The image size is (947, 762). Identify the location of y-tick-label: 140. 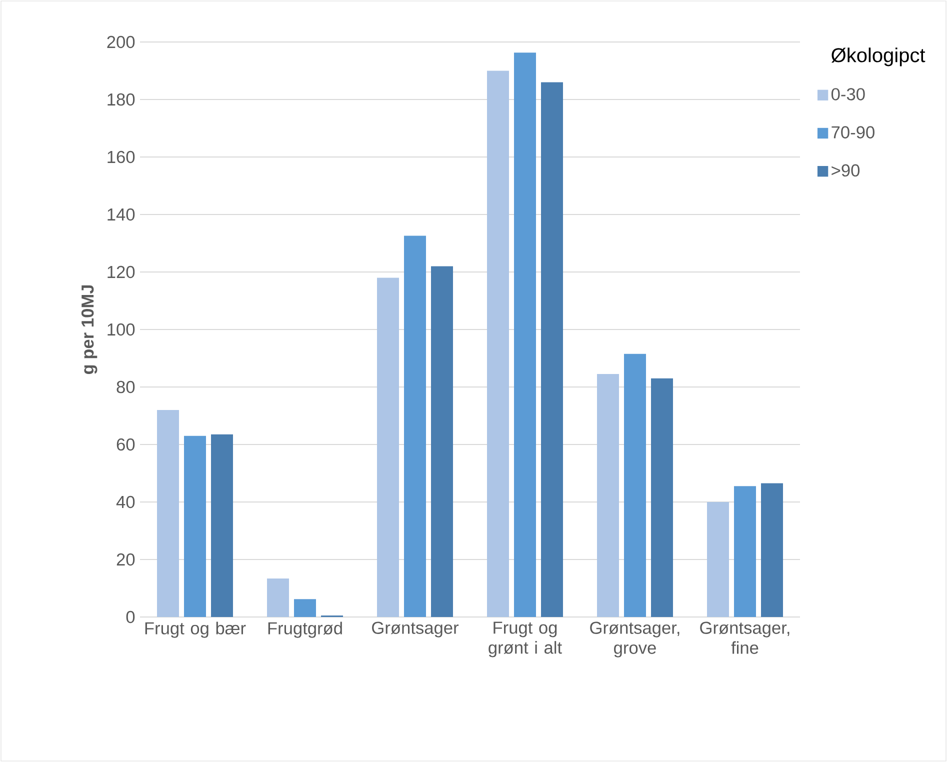
(121, 214).